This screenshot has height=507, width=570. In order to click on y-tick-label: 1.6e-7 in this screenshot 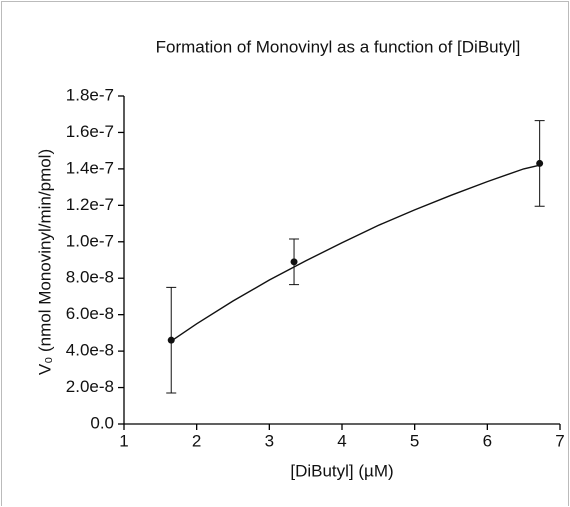, I will do `click(90, 131)`.